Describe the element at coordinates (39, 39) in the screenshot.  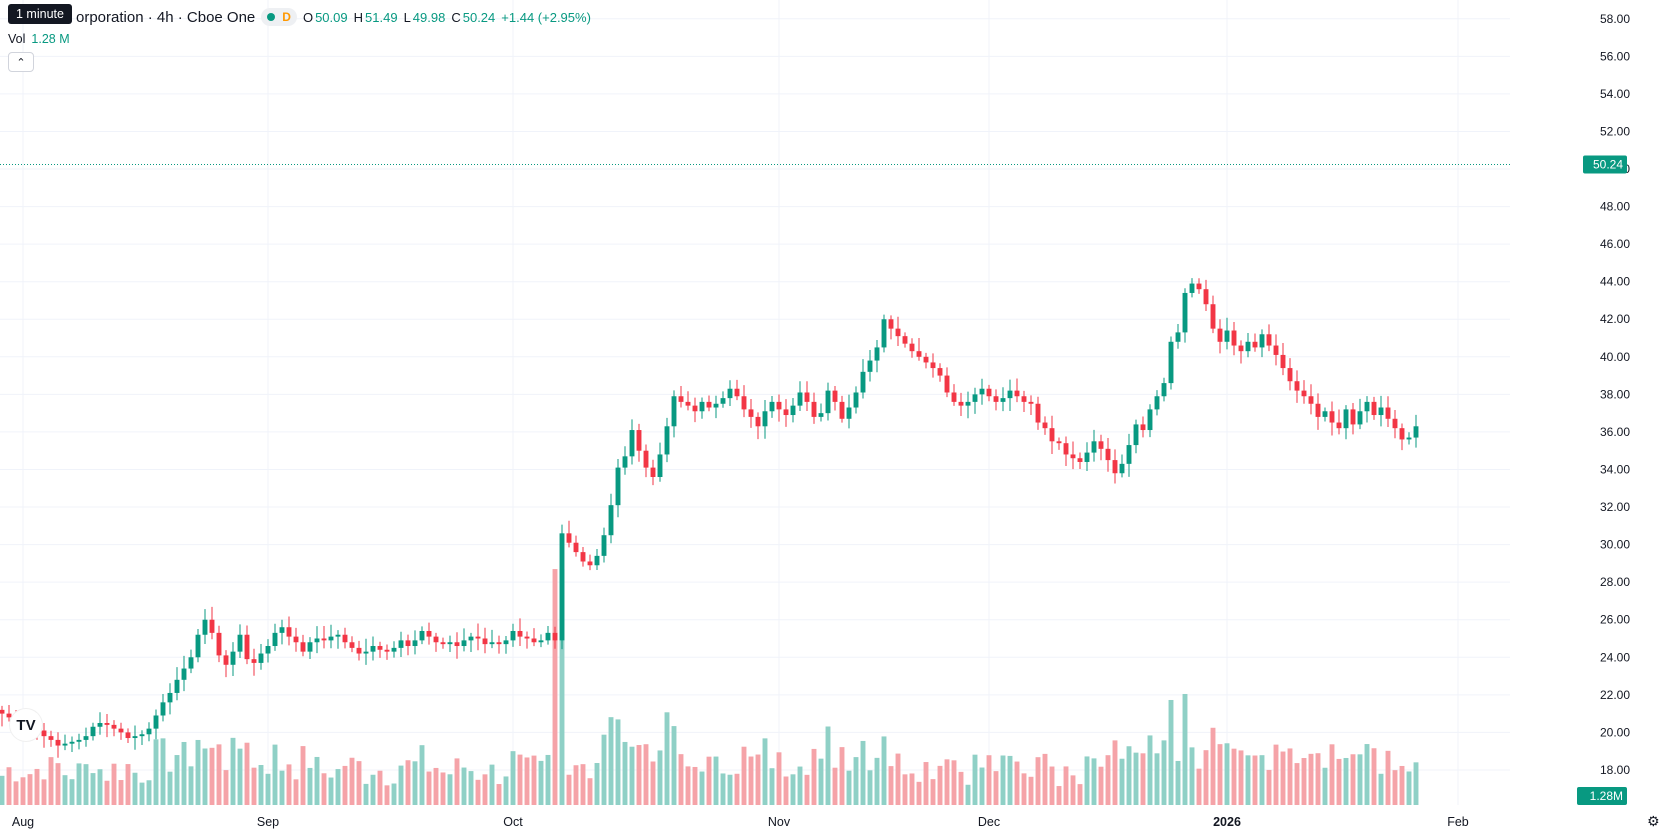
I see `volume-legend: Vol 1.28 M` at that location.